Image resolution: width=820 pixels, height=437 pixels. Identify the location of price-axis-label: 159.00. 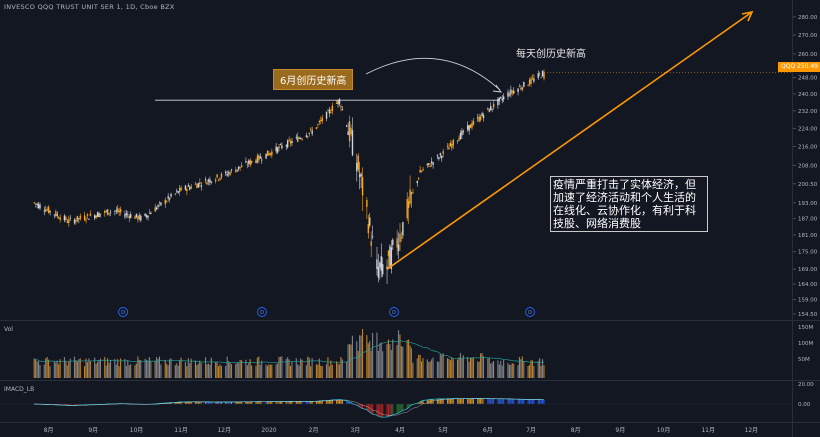
(808, 301).